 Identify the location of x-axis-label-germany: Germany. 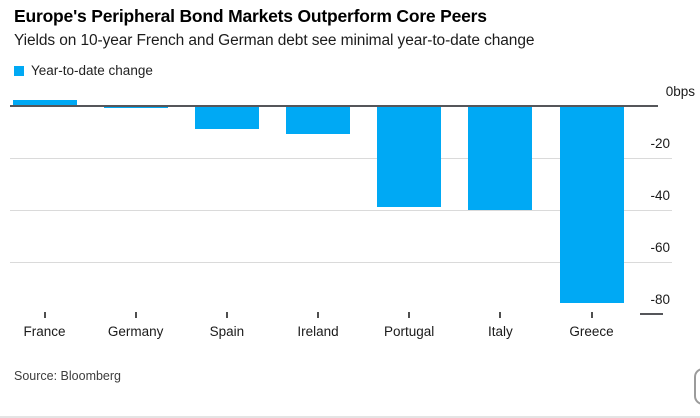
(135, 331).